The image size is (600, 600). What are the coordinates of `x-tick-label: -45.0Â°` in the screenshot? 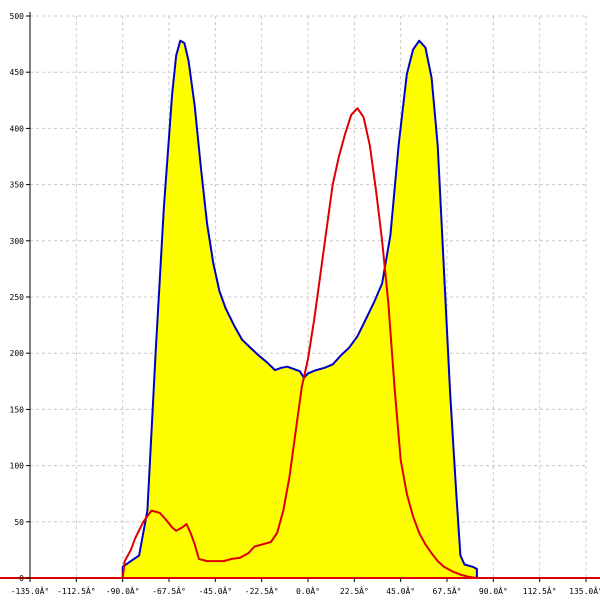 It's located at (215, 590).